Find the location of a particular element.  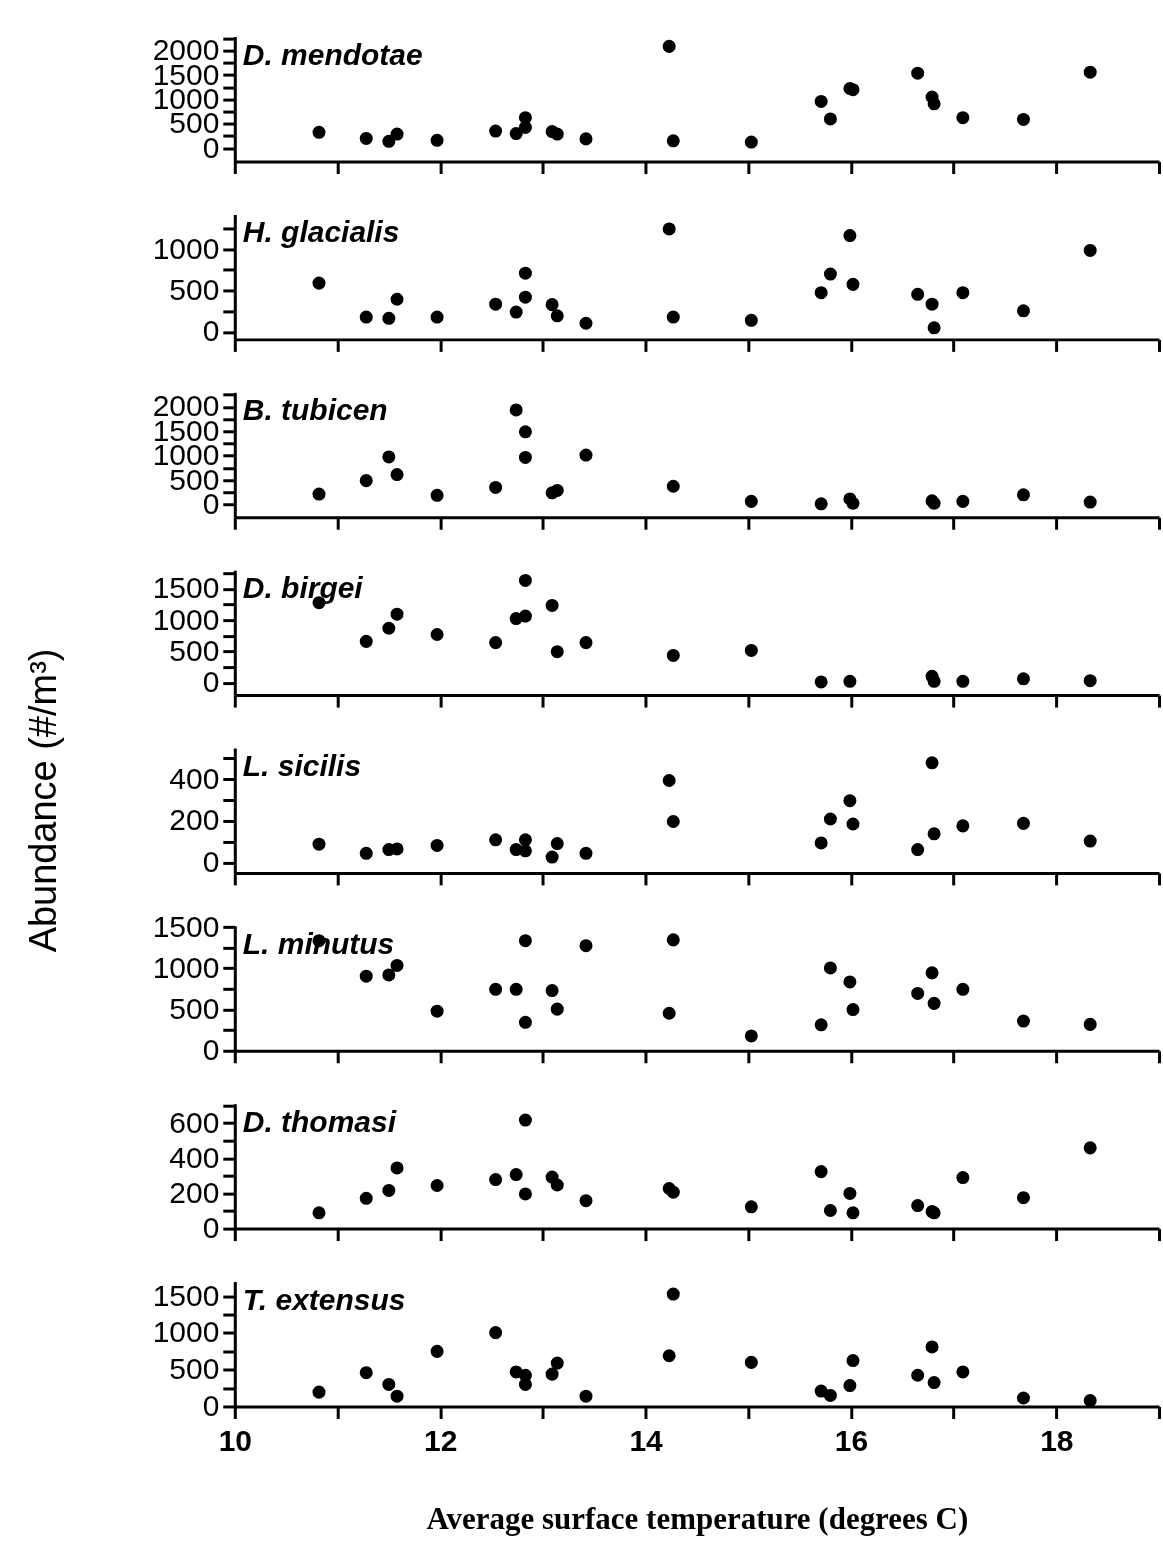

x-tick-label: 10 is located at coordinates (235, 1440).